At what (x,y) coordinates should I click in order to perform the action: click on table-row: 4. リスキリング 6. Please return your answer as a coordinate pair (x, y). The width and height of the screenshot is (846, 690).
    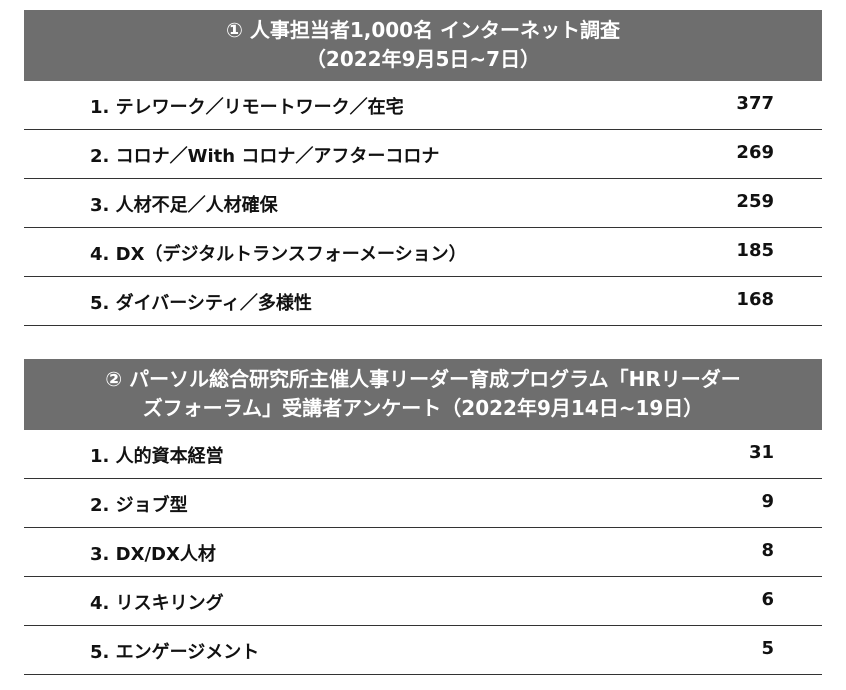
    Looking at the image, I should click on (423, 601).